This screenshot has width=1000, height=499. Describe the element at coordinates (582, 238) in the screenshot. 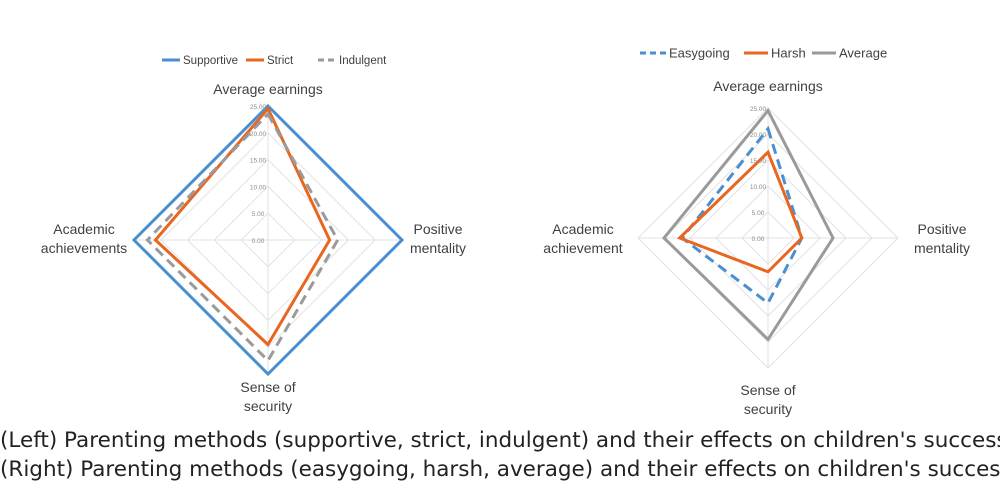

I see `axis-label: Academic achievement` at that location.